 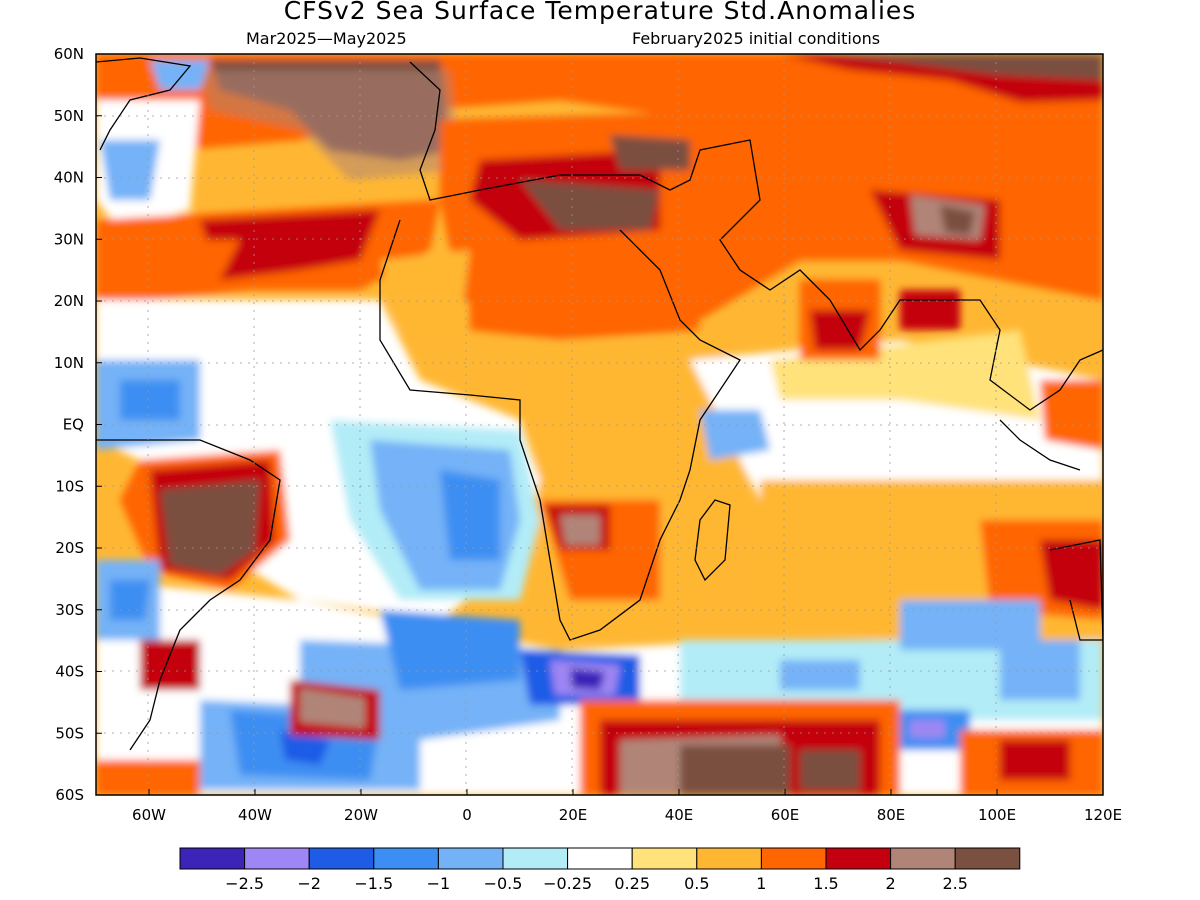 I want to click on lat-tick-label: 60S, so click(x=69, y=795).